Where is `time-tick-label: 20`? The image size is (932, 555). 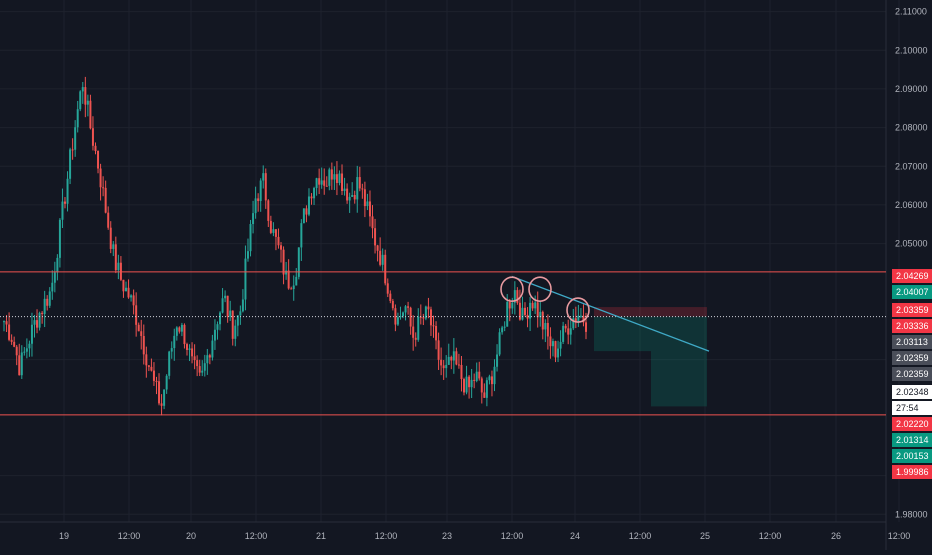
time-tick-label: 20 is located at coordinates (191, 536).